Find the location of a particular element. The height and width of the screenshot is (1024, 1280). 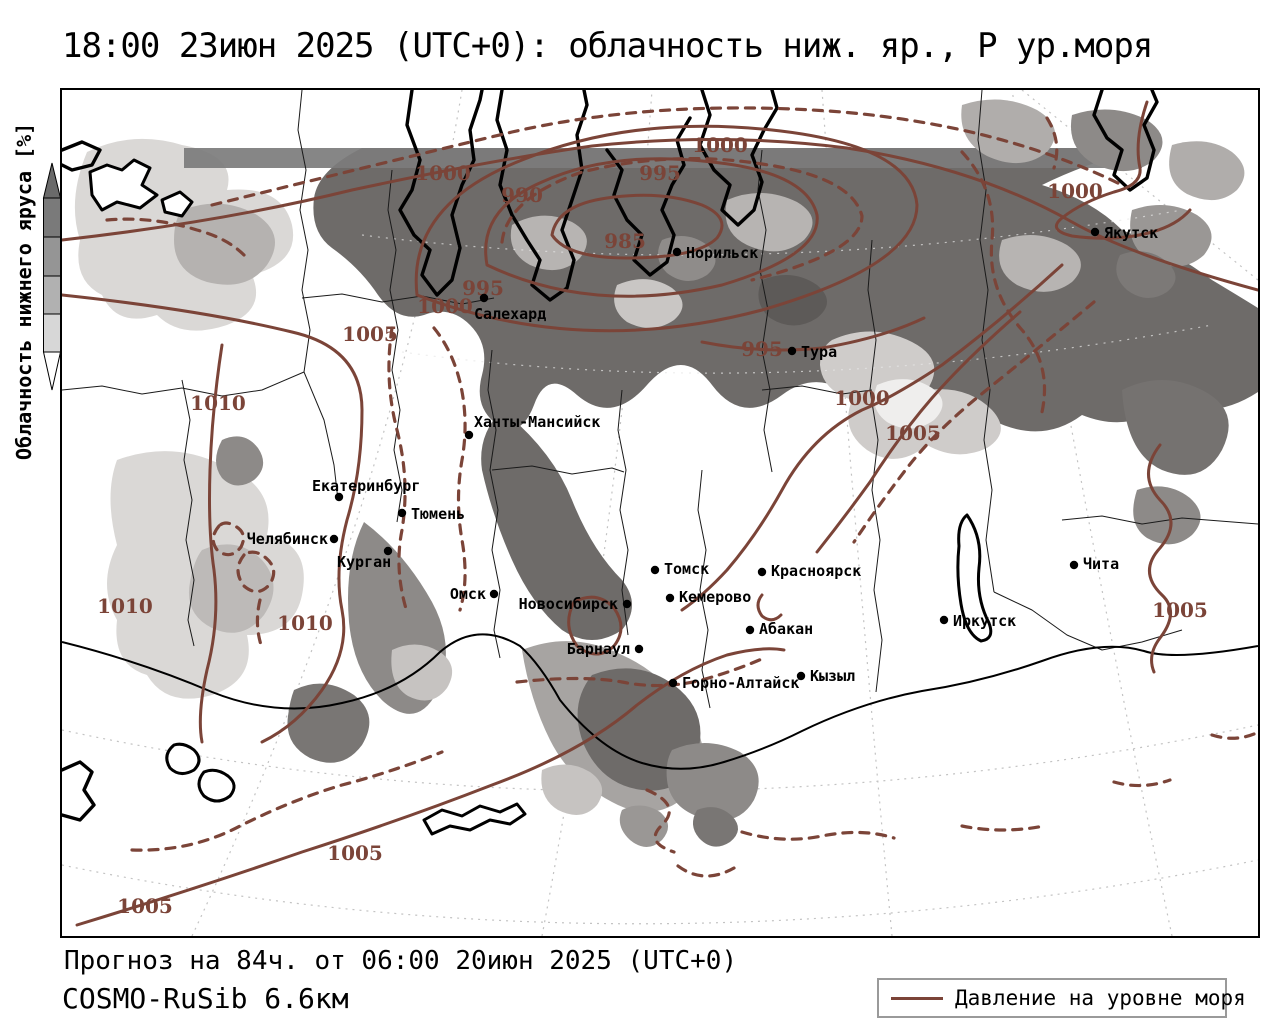

city-label: Чита is located at coordinates (1101, 564).